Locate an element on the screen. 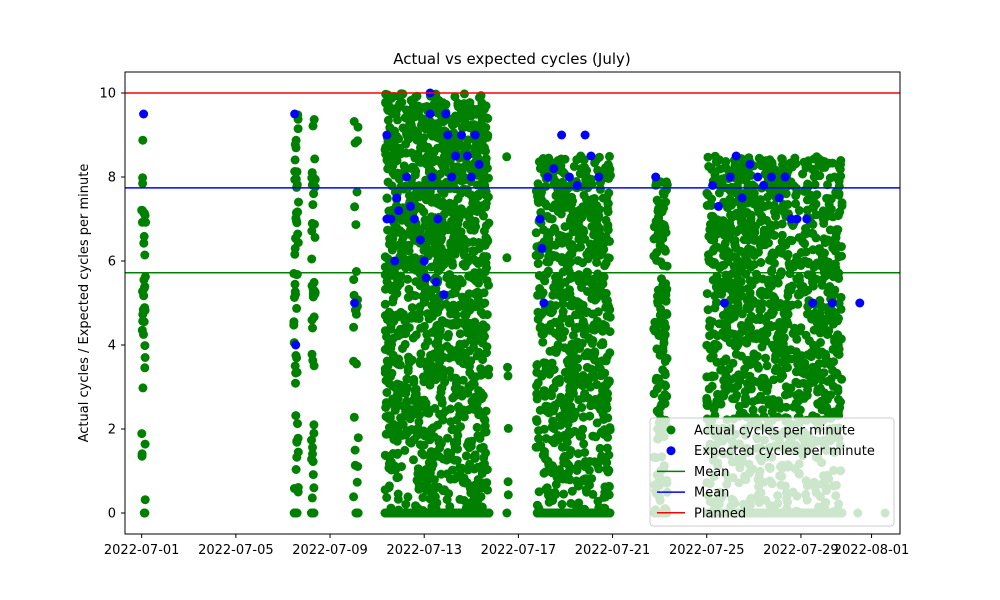 The width and height of the screenshot is (1000, 600). x-tick-label: 2022-08-01 is located at coordinates (872, 550).